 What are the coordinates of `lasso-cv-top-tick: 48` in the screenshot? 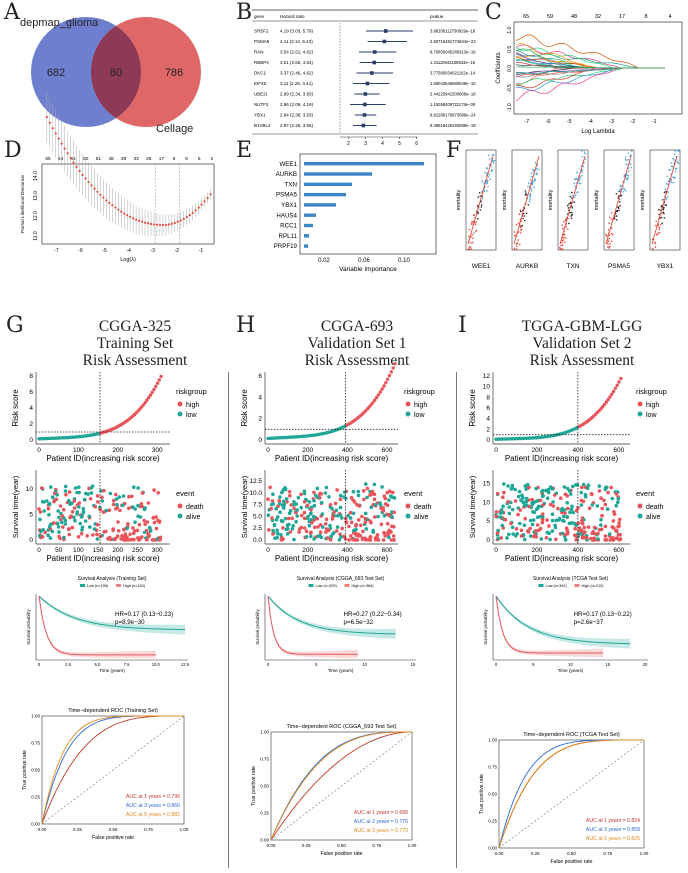 It's located at (111, 159).